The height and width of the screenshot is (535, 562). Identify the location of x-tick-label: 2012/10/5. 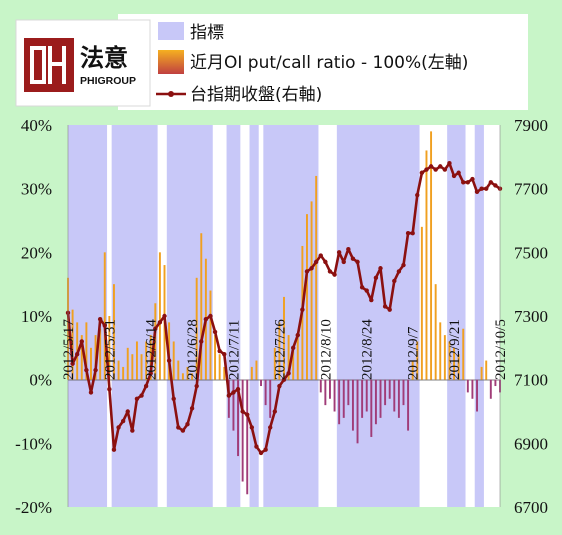
(501, 349).